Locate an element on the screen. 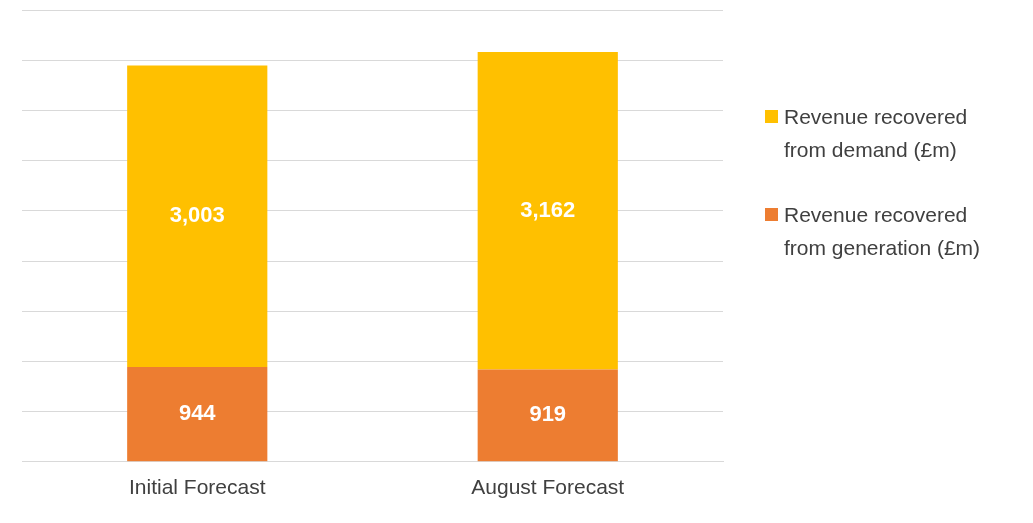  data-label: 3,162 is located at coordinates (548, 209).